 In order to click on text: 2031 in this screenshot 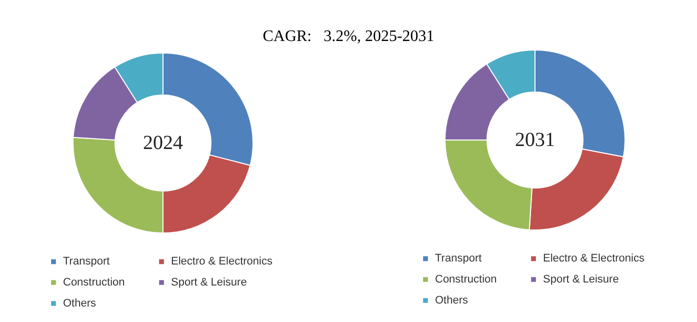, I will do `click(535, 140)`.